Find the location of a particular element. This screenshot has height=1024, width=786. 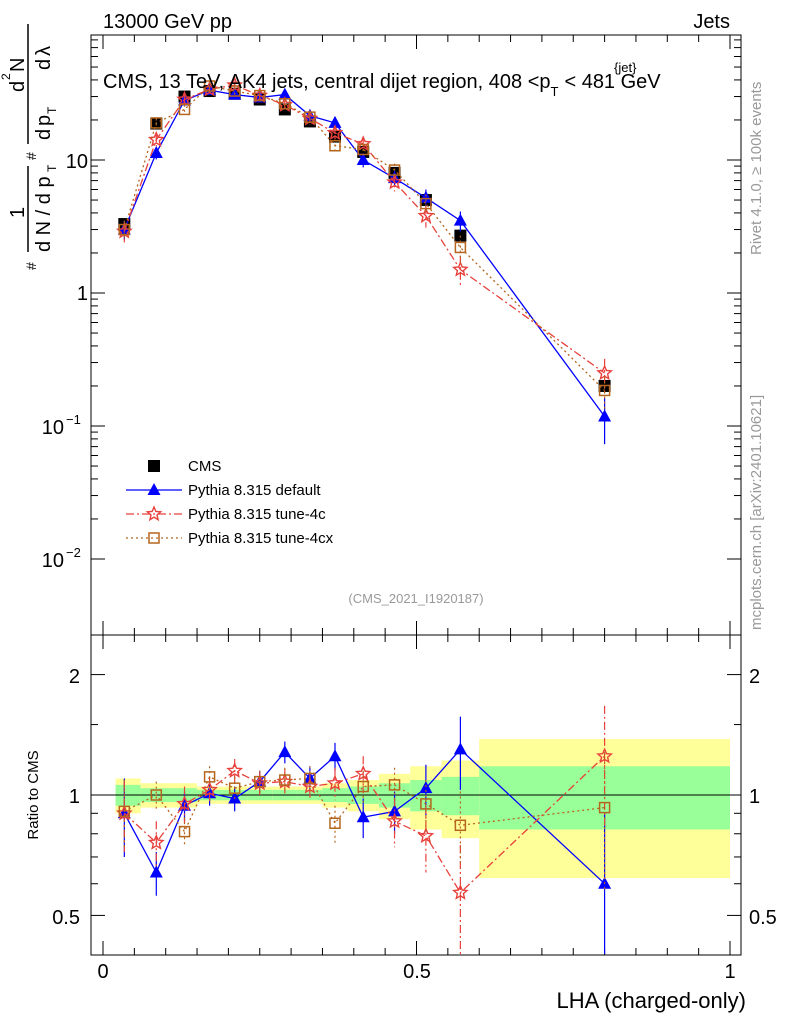

rivet-label: Rivet 4.1.0, ≥ 100k events is located at coordinates (756, 168).